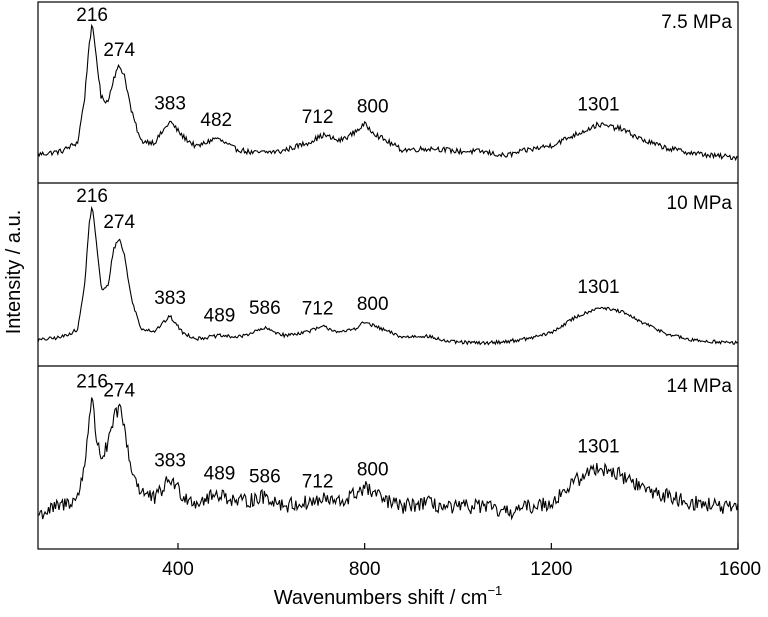  I want to click on panel-label: 7.5 MPa, so click(696, 22).